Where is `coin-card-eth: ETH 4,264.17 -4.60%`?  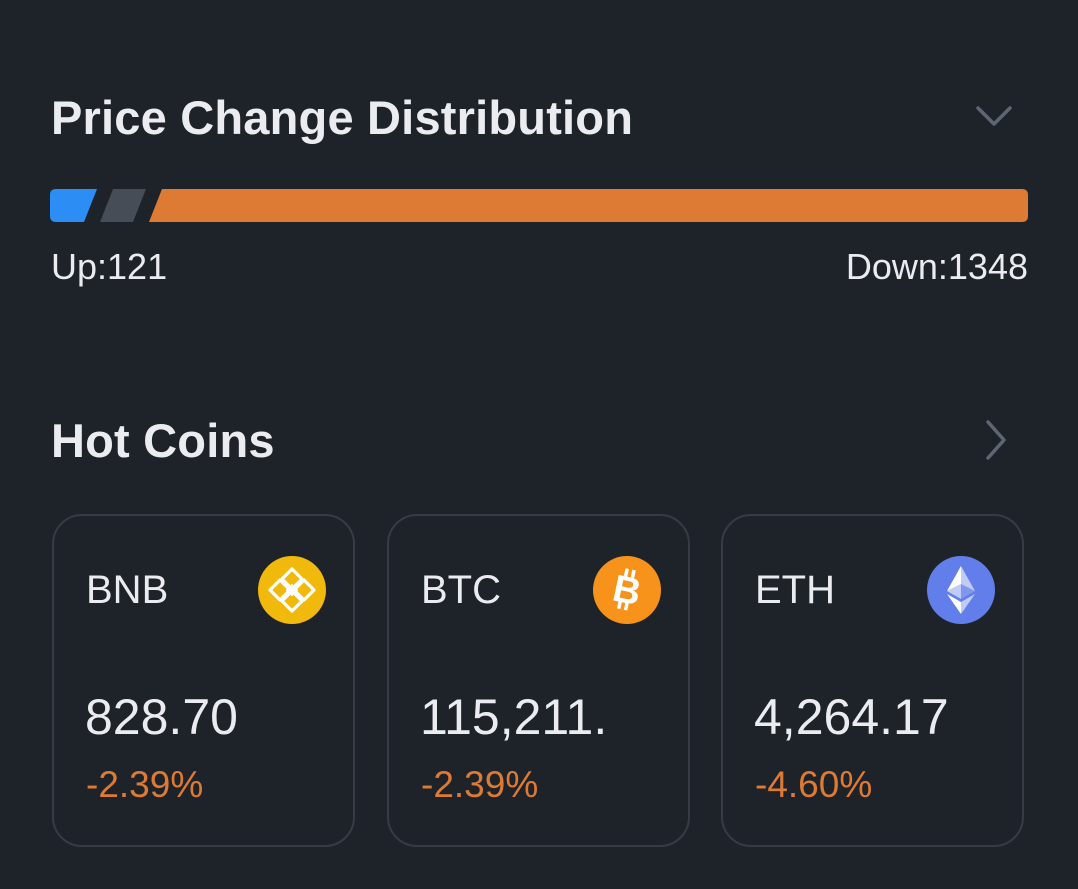
coin-card-eth: ETH 4,264.17 -4.60% is located at coordinates (872, 680).